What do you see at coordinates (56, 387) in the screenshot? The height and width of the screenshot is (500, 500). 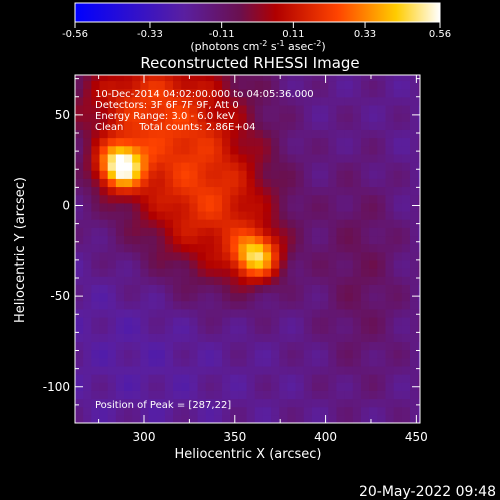 I see `y-tick-label: -100` at bounding box center [56, 387].